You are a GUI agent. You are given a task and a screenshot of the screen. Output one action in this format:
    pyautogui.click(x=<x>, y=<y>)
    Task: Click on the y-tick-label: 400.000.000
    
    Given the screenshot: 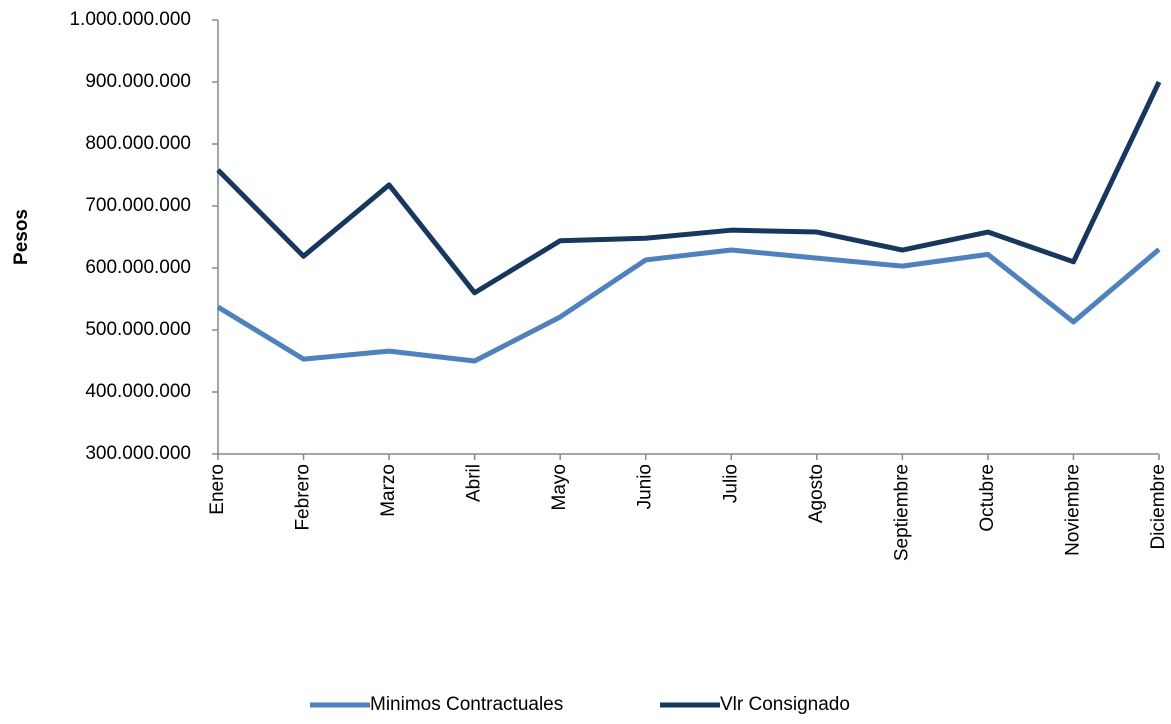 What is the action you would take?
    pyautogui.click(x=138, y=391)
    